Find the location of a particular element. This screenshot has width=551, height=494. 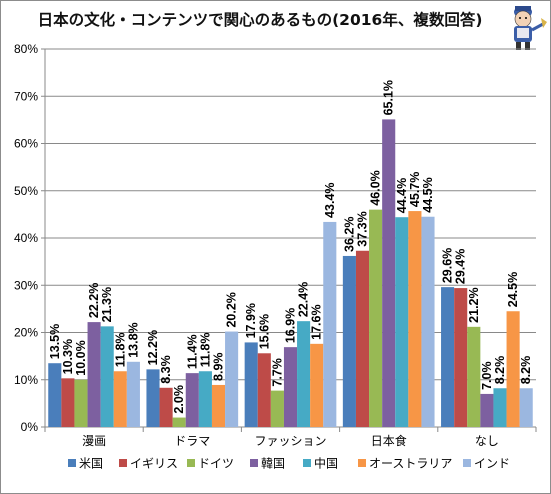

data-label: 11.4% is located at coordinates (192, 351).